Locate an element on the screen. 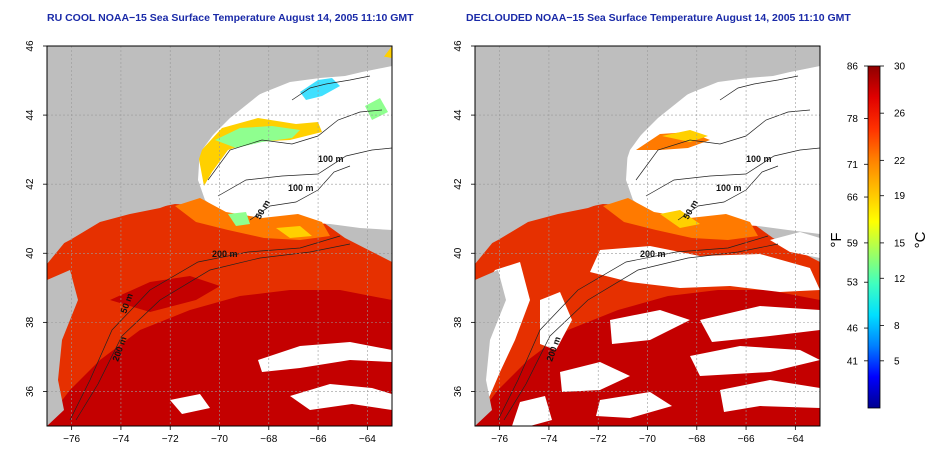 This screenshot has height=475, width=950. fahrenheit-axis-label: °F is located at coordinates (836, 239).